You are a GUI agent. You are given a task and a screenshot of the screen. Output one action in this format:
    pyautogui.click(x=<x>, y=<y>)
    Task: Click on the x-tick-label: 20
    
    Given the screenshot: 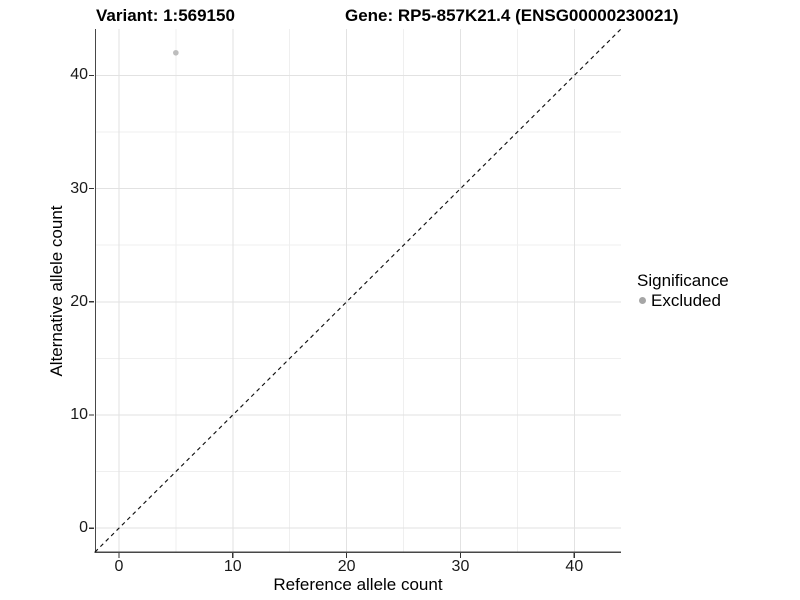 What is the action you would take?
    pyautogui.click(x=346, y=566)
    